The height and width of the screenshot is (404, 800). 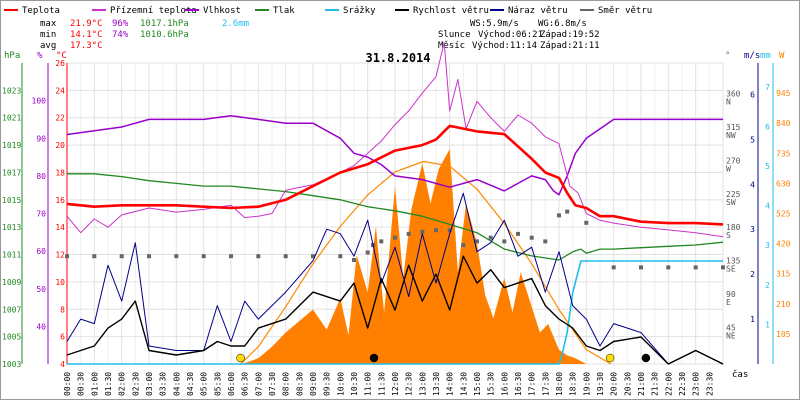 I want to click on stat-max-pressure: 1017.1hPa, so click(x=164, y=24).